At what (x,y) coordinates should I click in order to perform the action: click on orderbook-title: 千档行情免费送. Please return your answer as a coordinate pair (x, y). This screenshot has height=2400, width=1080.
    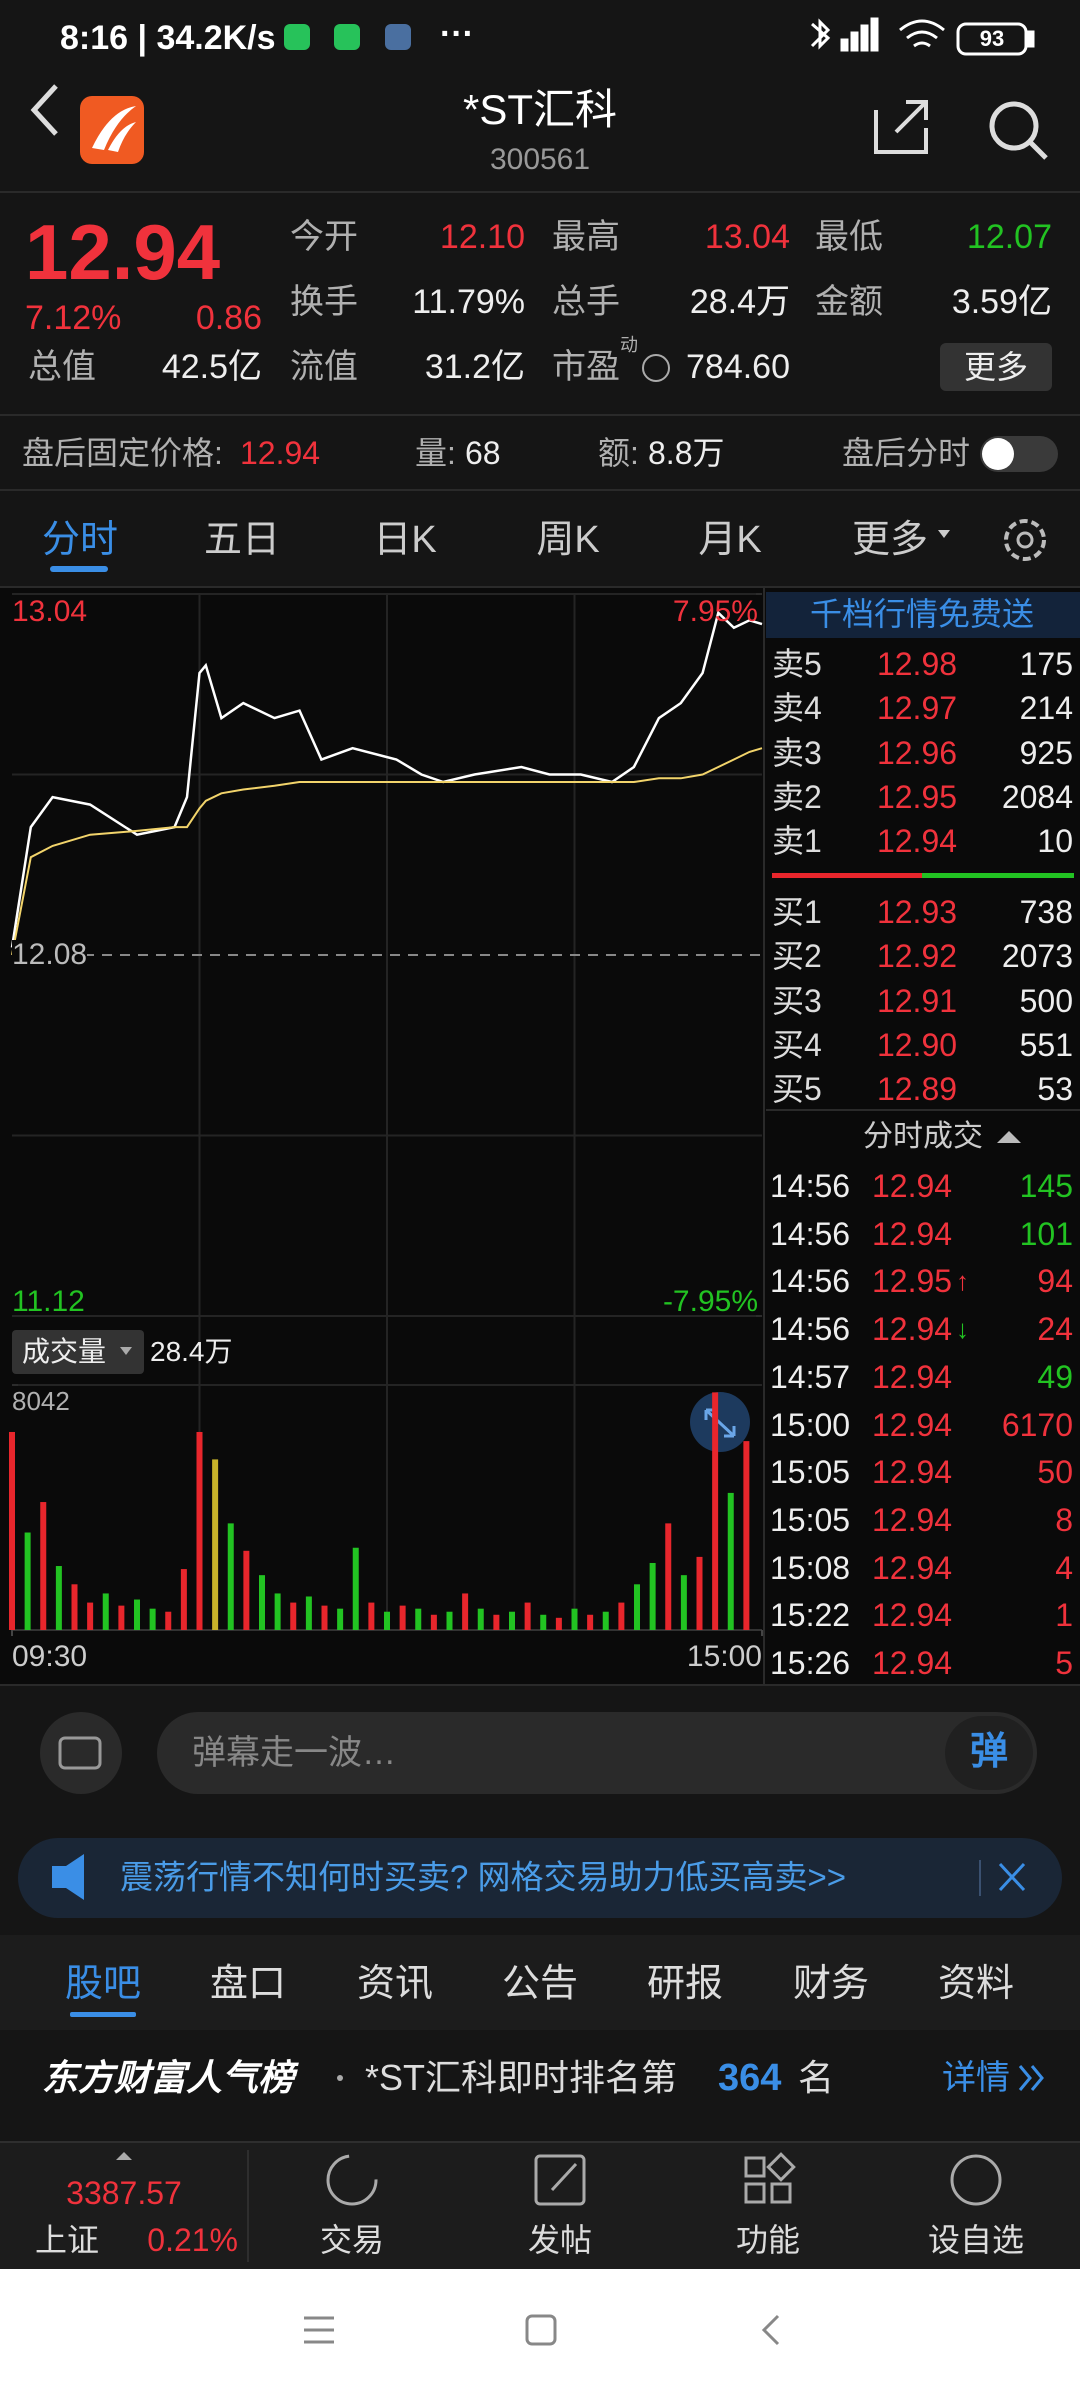
    Looking at the image, I should click on (922, 614).